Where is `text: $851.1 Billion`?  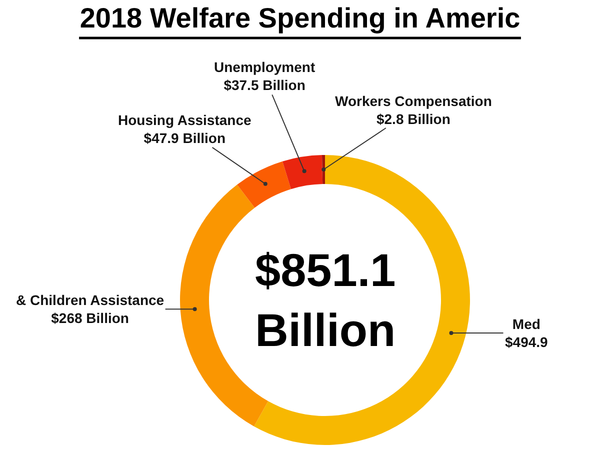
text: $851.1 Billion is located at coordinates (325, 300).